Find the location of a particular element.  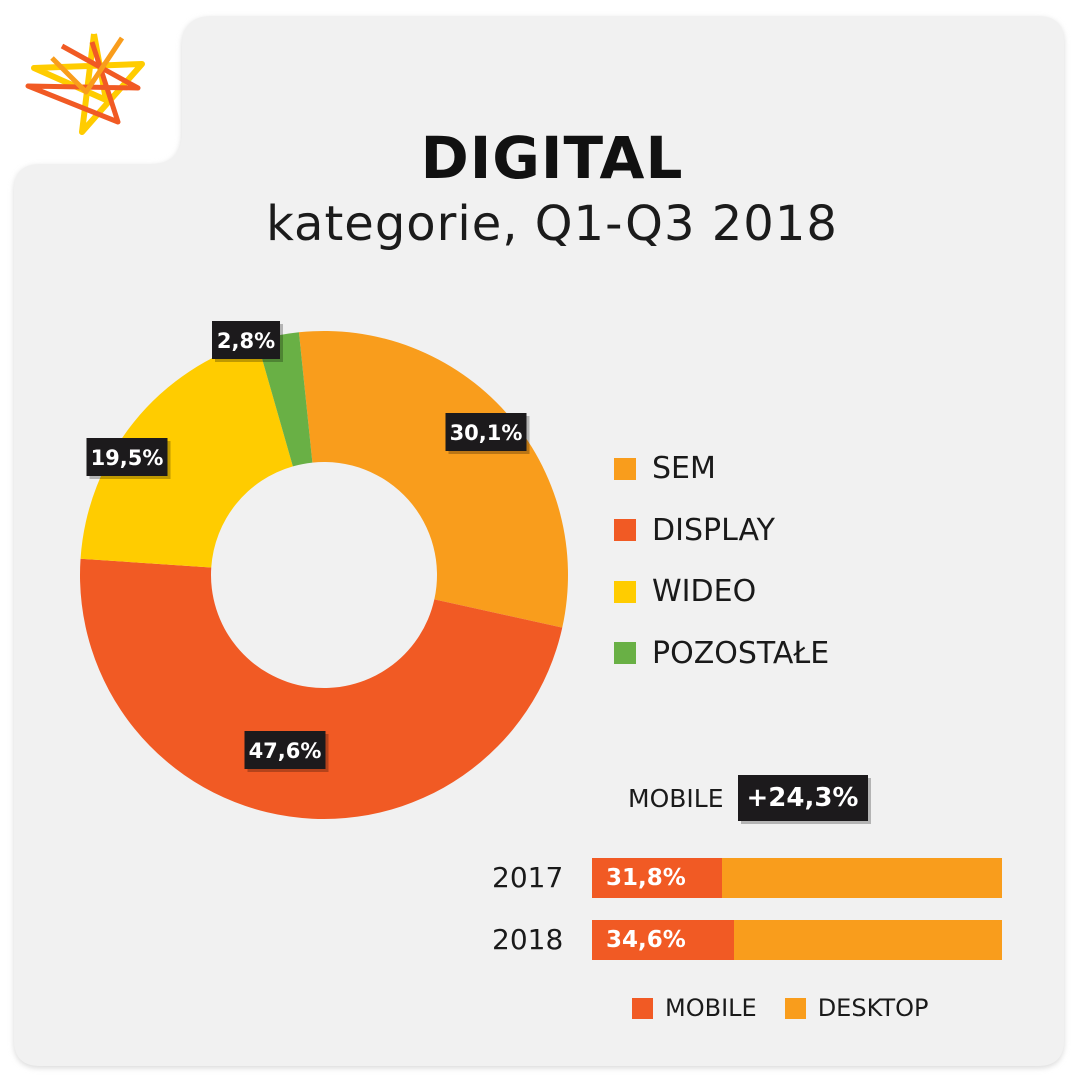

bar-legend-swatch-desktop is located at coordinates (795, 1008).